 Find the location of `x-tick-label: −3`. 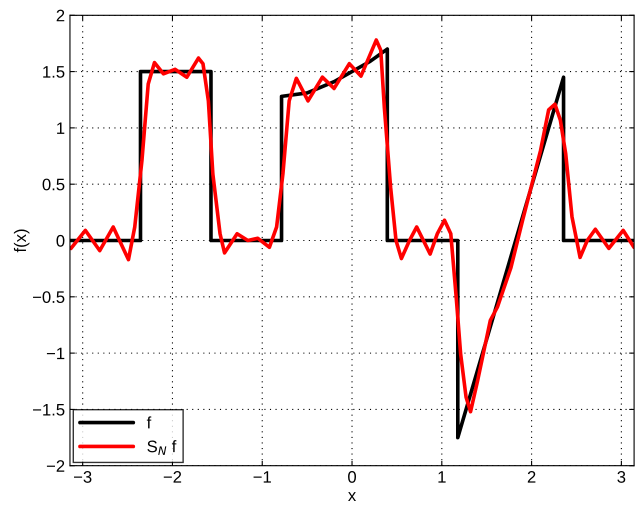

x-tick-label: −3 is located at coordinates (83, 477).